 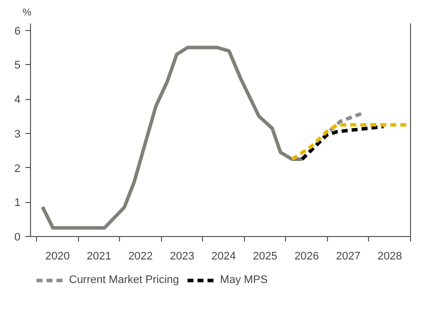 I want to click on x-tick-label: 2024, so click(x=223, y=256).